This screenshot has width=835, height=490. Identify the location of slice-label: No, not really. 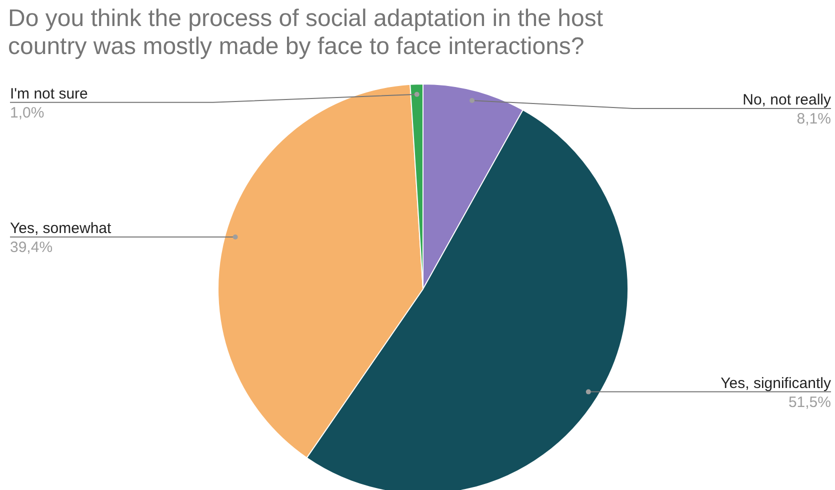
(787, 100).